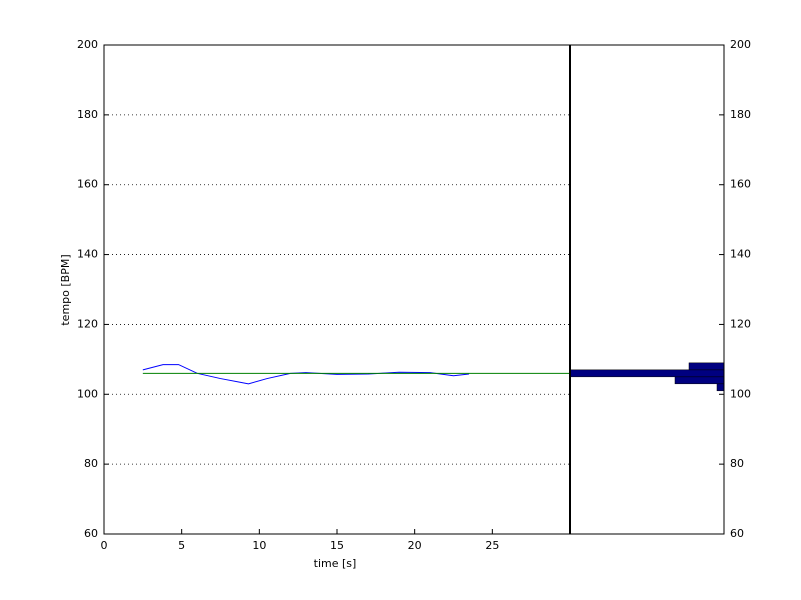  Describe the element at coordinates (337, 545) in the screenshot. I see `x-tick-label: 15` at that location.